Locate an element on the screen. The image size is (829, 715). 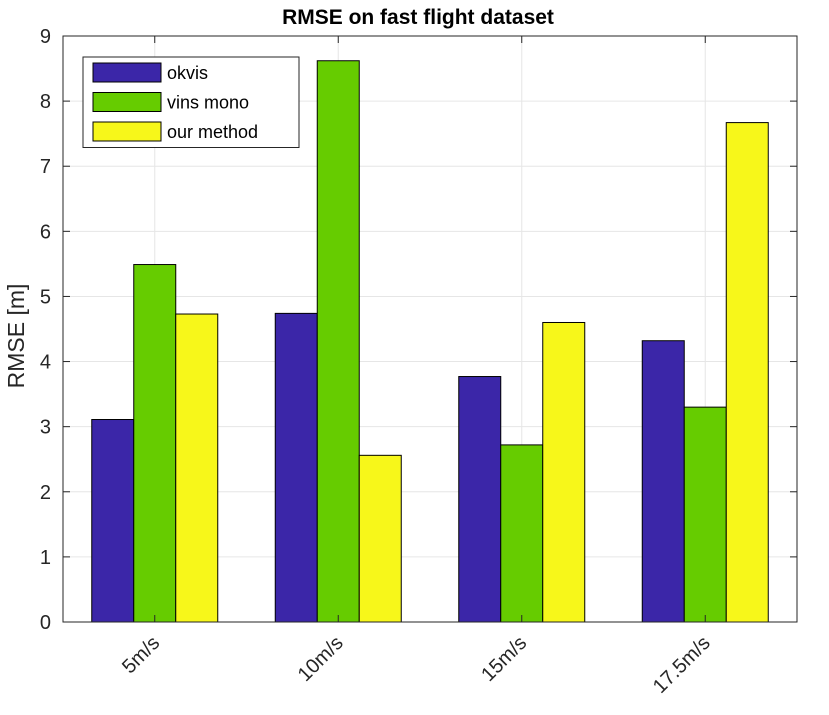
y-tick-label: 1 is located at coordinates (45, 558).